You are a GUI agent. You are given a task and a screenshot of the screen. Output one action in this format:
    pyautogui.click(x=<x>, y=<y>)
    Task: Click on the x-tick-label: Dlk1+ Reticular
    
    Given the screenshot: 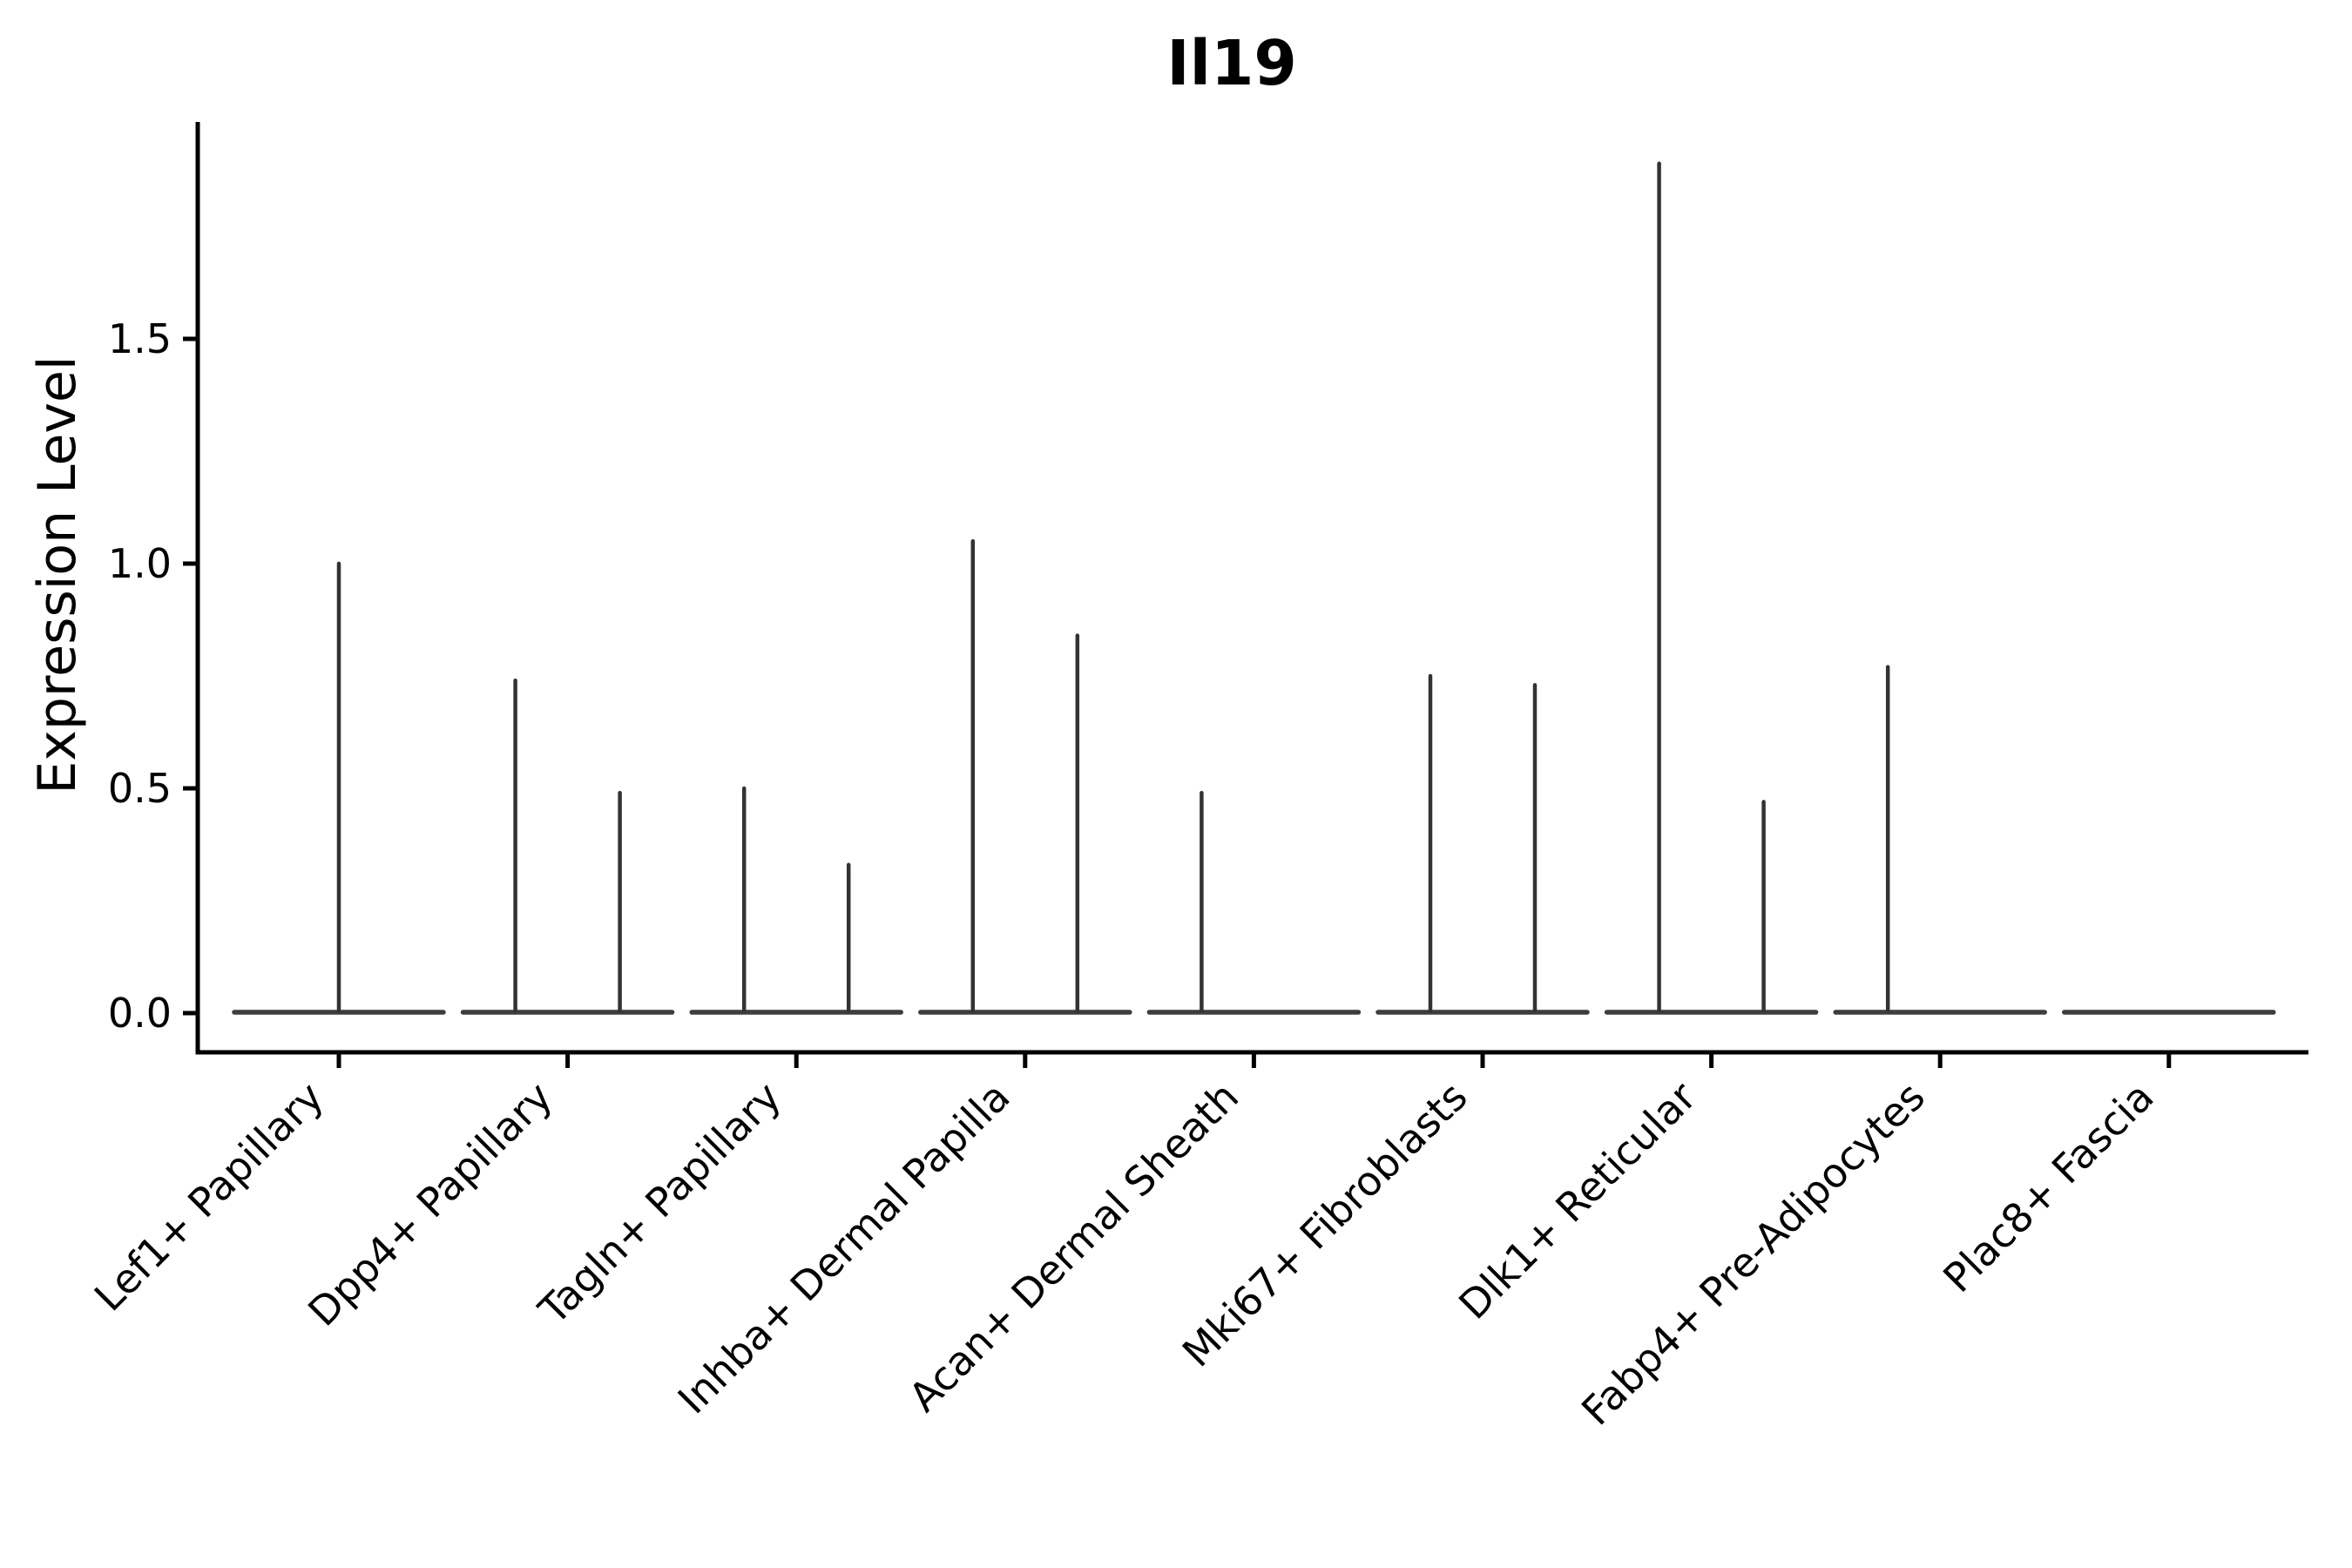 What is the action you would take?
    pyautogui.click(x=1577, y=1201)
    